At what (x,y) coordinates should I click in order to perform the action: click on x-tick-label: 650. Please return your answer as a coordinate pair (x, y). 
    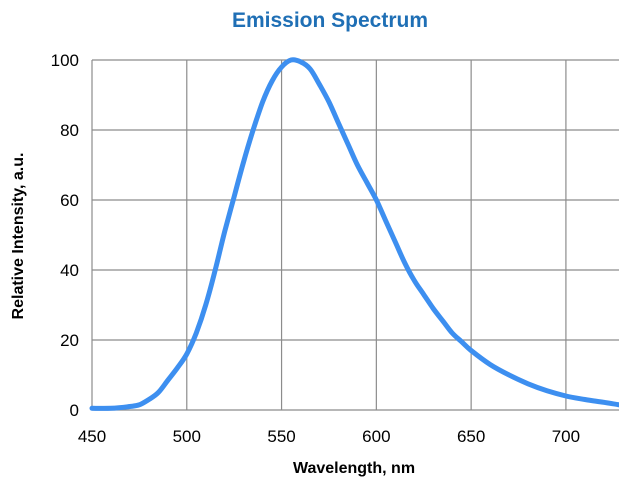
    Looking at the image, I should click on (471, 436).